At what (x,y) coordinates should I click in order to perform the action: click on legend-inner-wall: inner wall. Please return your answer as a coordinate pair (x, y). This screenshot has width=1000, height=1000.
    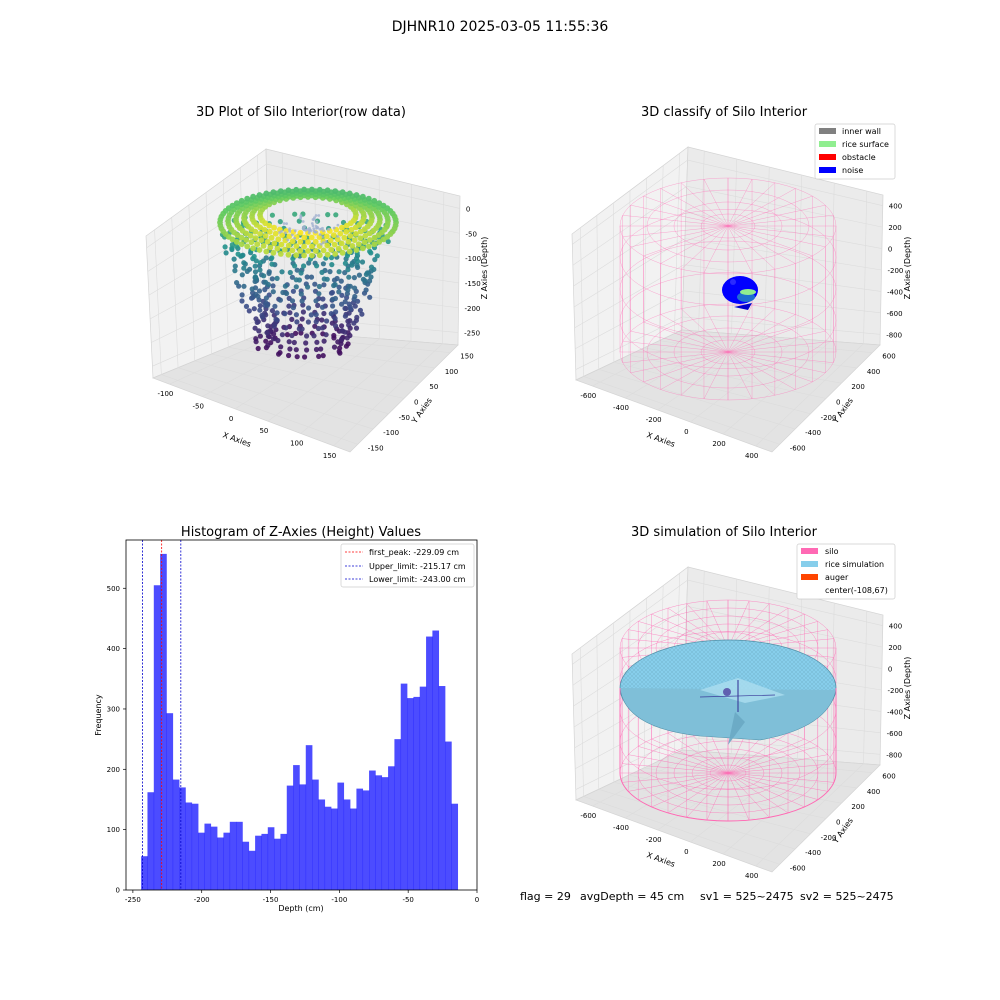
    Looking at the image, I should click on (861, 131).